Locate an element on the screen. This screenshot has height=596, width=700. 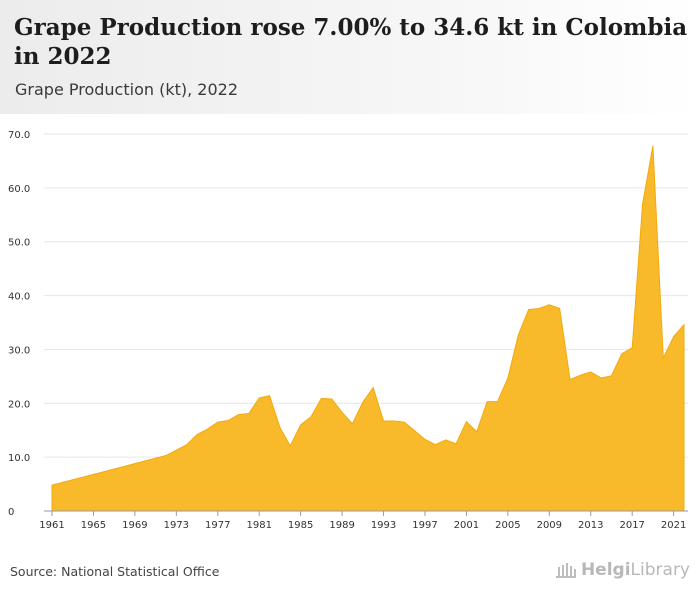
helgilibrary-logo: HelgiLibrary is located at coordinates (622, 570).